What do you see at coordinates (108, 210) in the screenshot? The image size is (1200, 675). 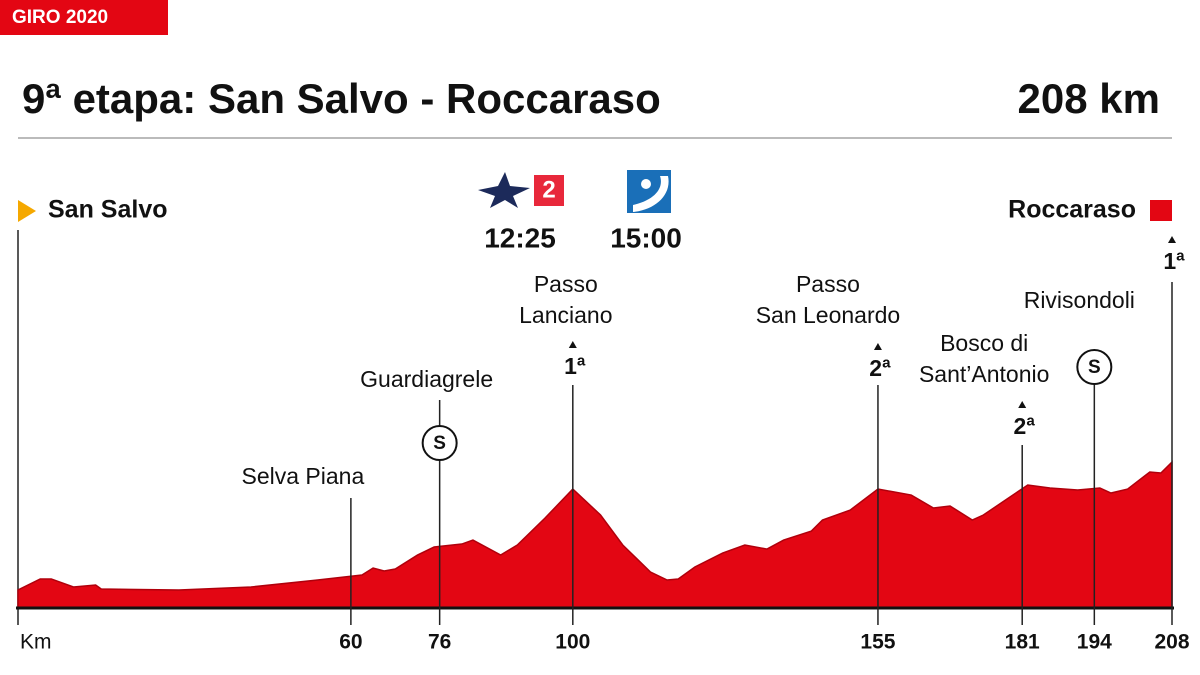 I see `start: San Salvo` at bounding box center [108, 210].